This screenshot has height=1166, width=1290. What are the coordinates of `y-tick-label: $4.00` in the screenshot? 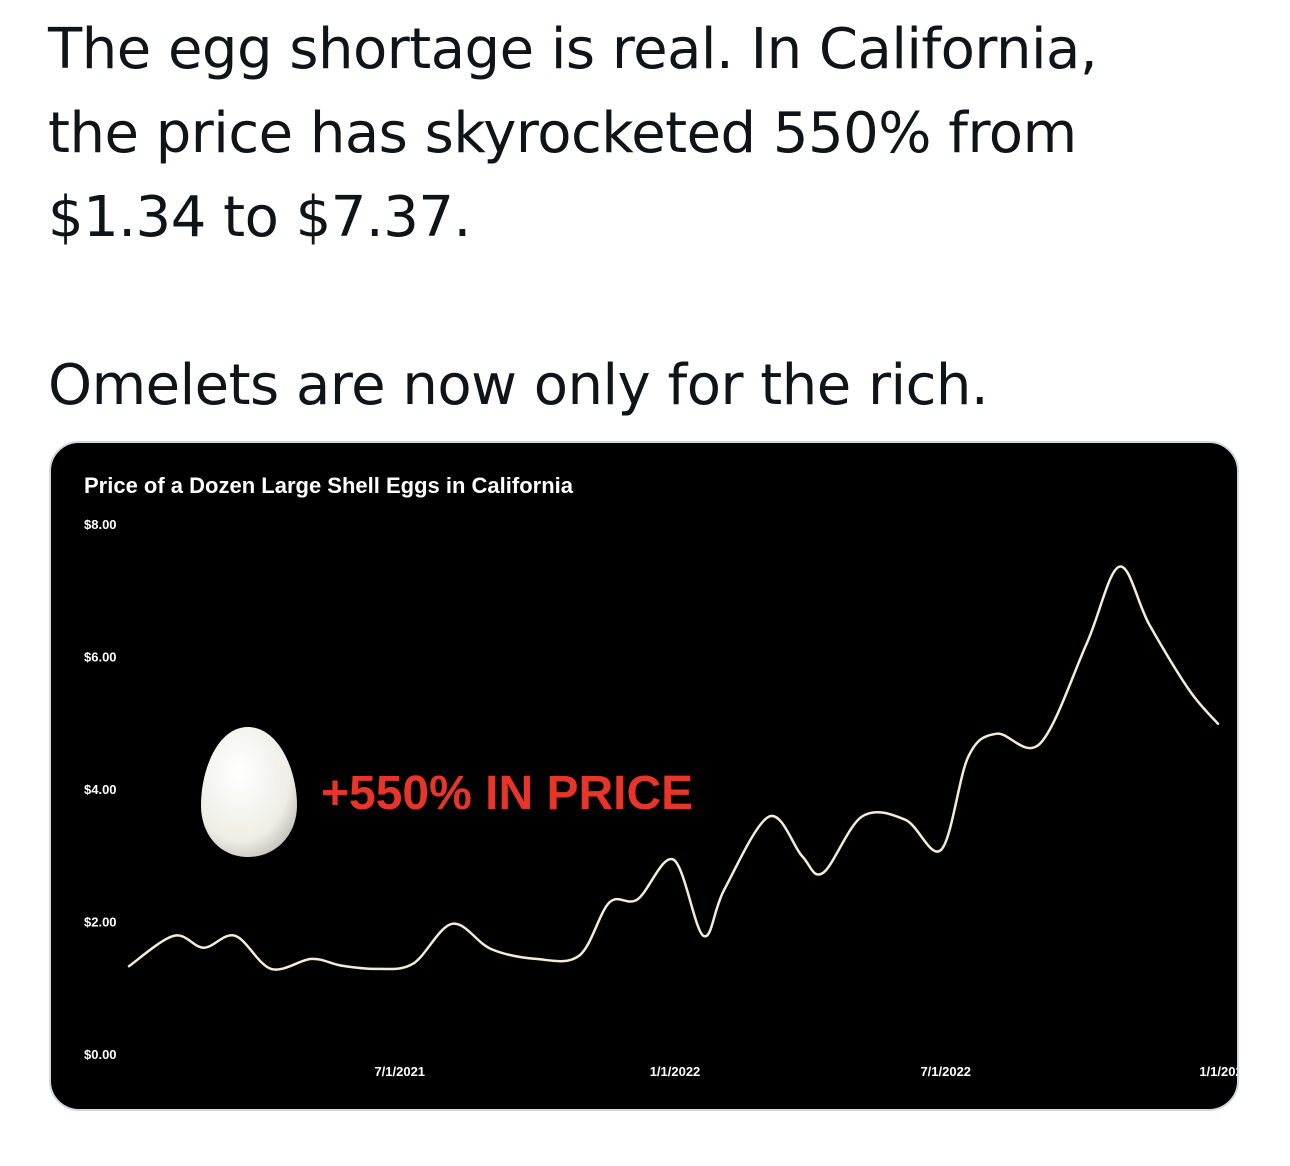 It's located at (100, 789).